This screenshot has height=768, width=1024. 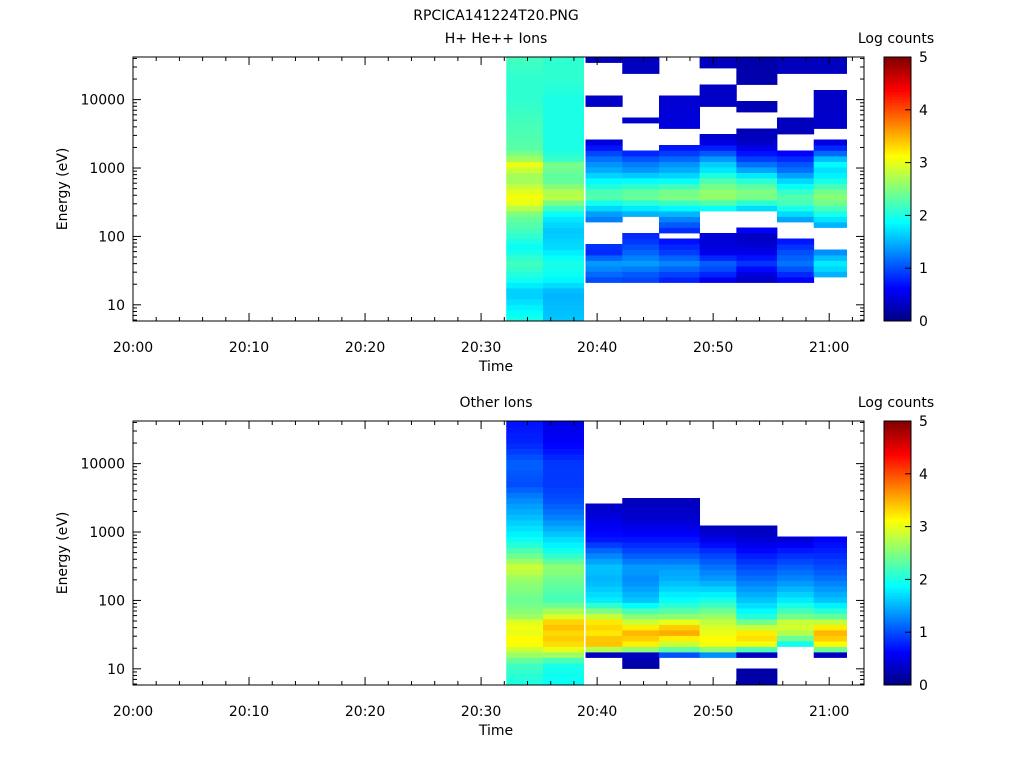 What do you see at coordinates (829, 712) in the screenshot?
I see `x-tick-label: 21:00` at bounding box center [829, 712].